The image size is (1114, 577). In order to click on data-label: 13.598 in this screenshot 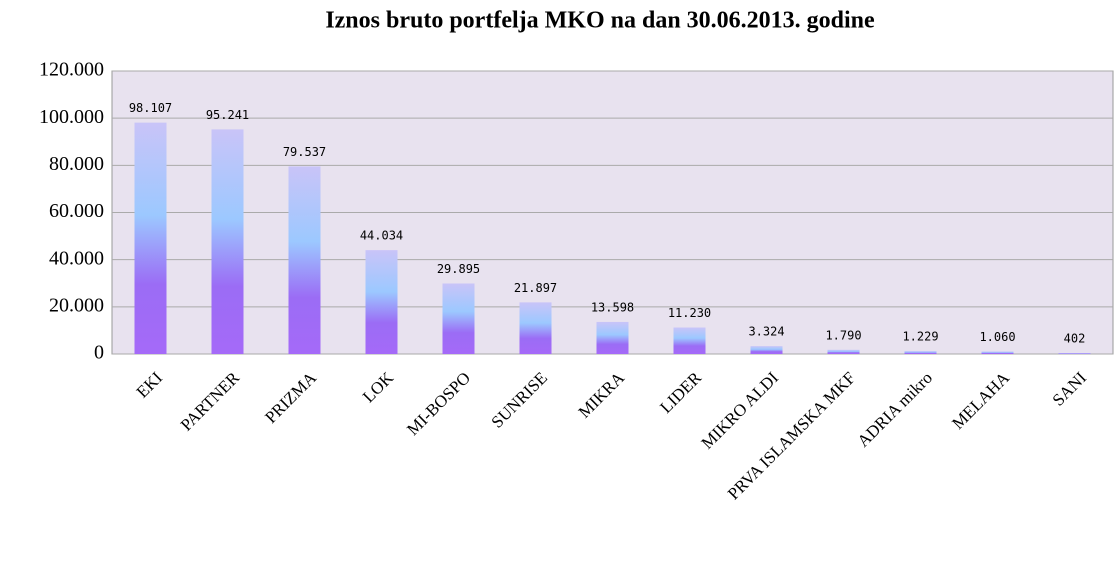, I will do `click(612, 307)`.